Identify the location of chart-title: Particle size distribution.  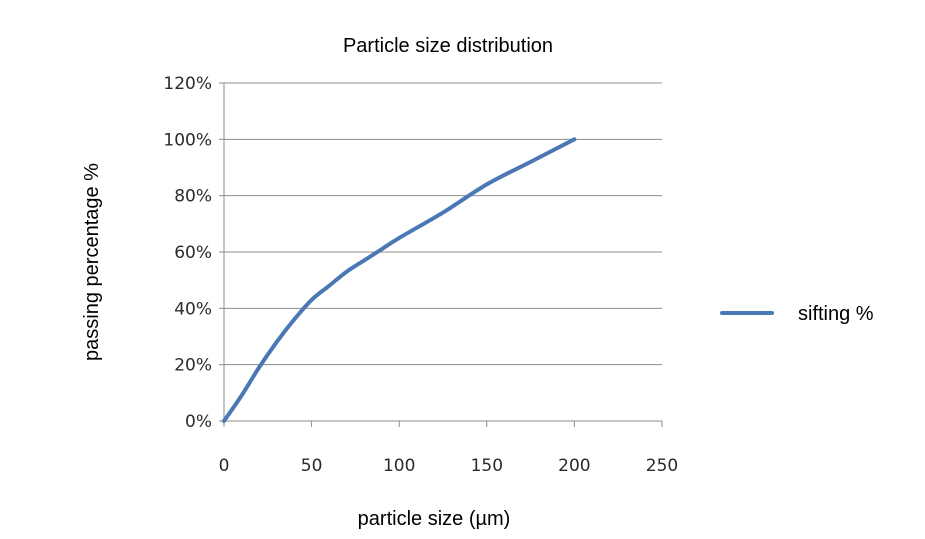
(448, 46).